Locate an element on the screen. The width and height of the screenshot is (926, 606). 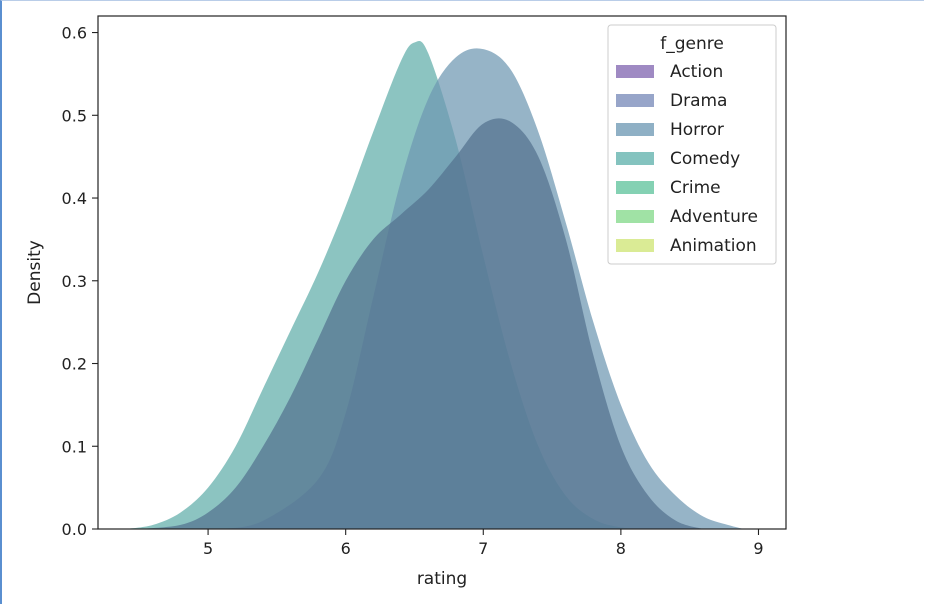
legend-entry-label: Crime is located at coordinates (695, 188).